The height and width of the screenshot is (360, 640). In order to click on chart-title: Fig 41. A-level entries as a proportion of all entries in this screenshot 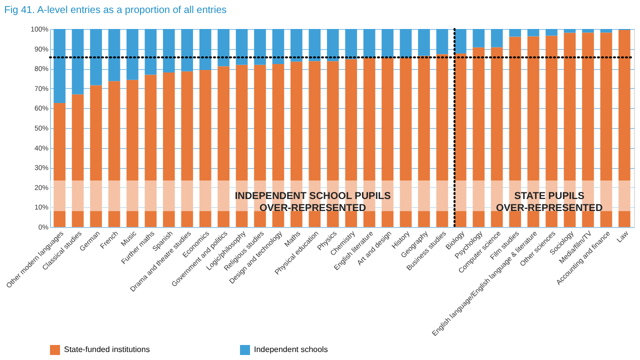, I will do `click(115, 10)`.